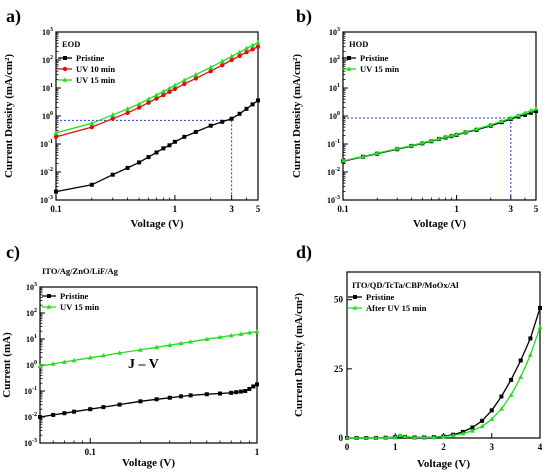 The width and height of the screenshot is (550, 474). What do you see at coordinates (31, 365) in the screenshot?
I see `y-tick-label: 10⁰` at bounding box center [31, 365].